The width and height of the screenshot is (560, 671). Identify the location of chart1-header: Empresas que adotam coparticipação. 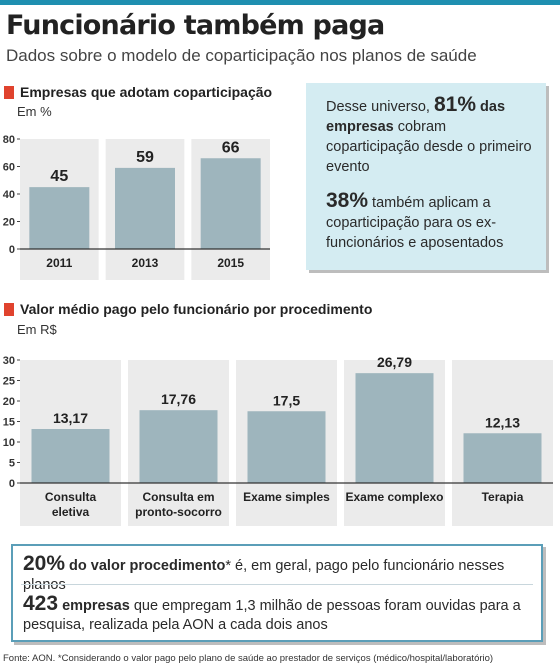
(138, 92).